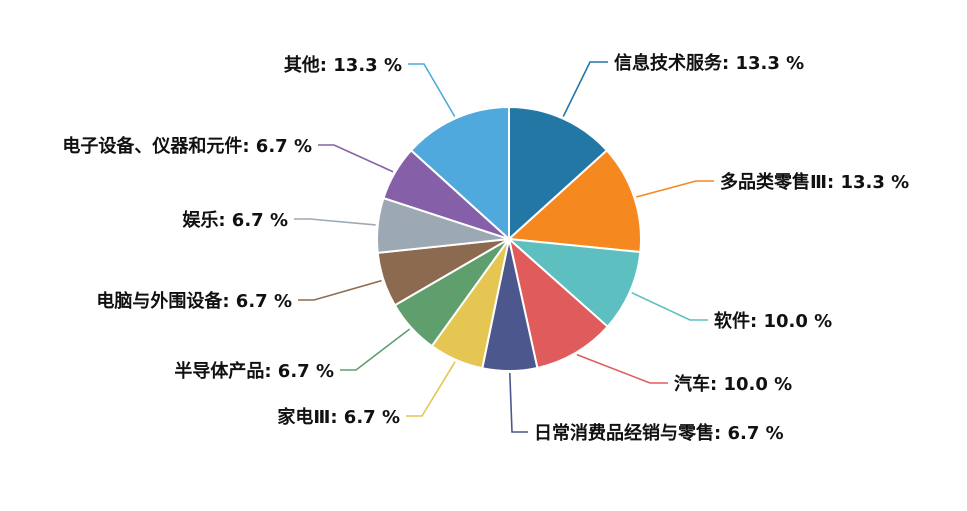 The height and width of the screenshot is (511, 967). Describe the element at coordinates (235, 220) in the screenshot. I see `slice-label-9: 娱乐: 6.7 %` at that location.